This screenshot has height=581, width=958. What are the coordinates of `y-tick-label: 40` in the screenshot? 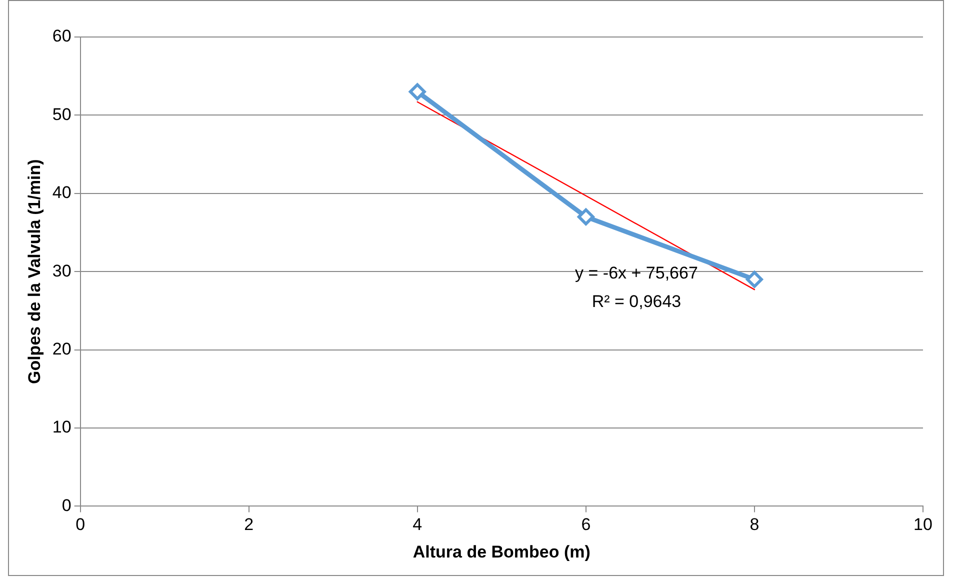 It's located at (62, 192).